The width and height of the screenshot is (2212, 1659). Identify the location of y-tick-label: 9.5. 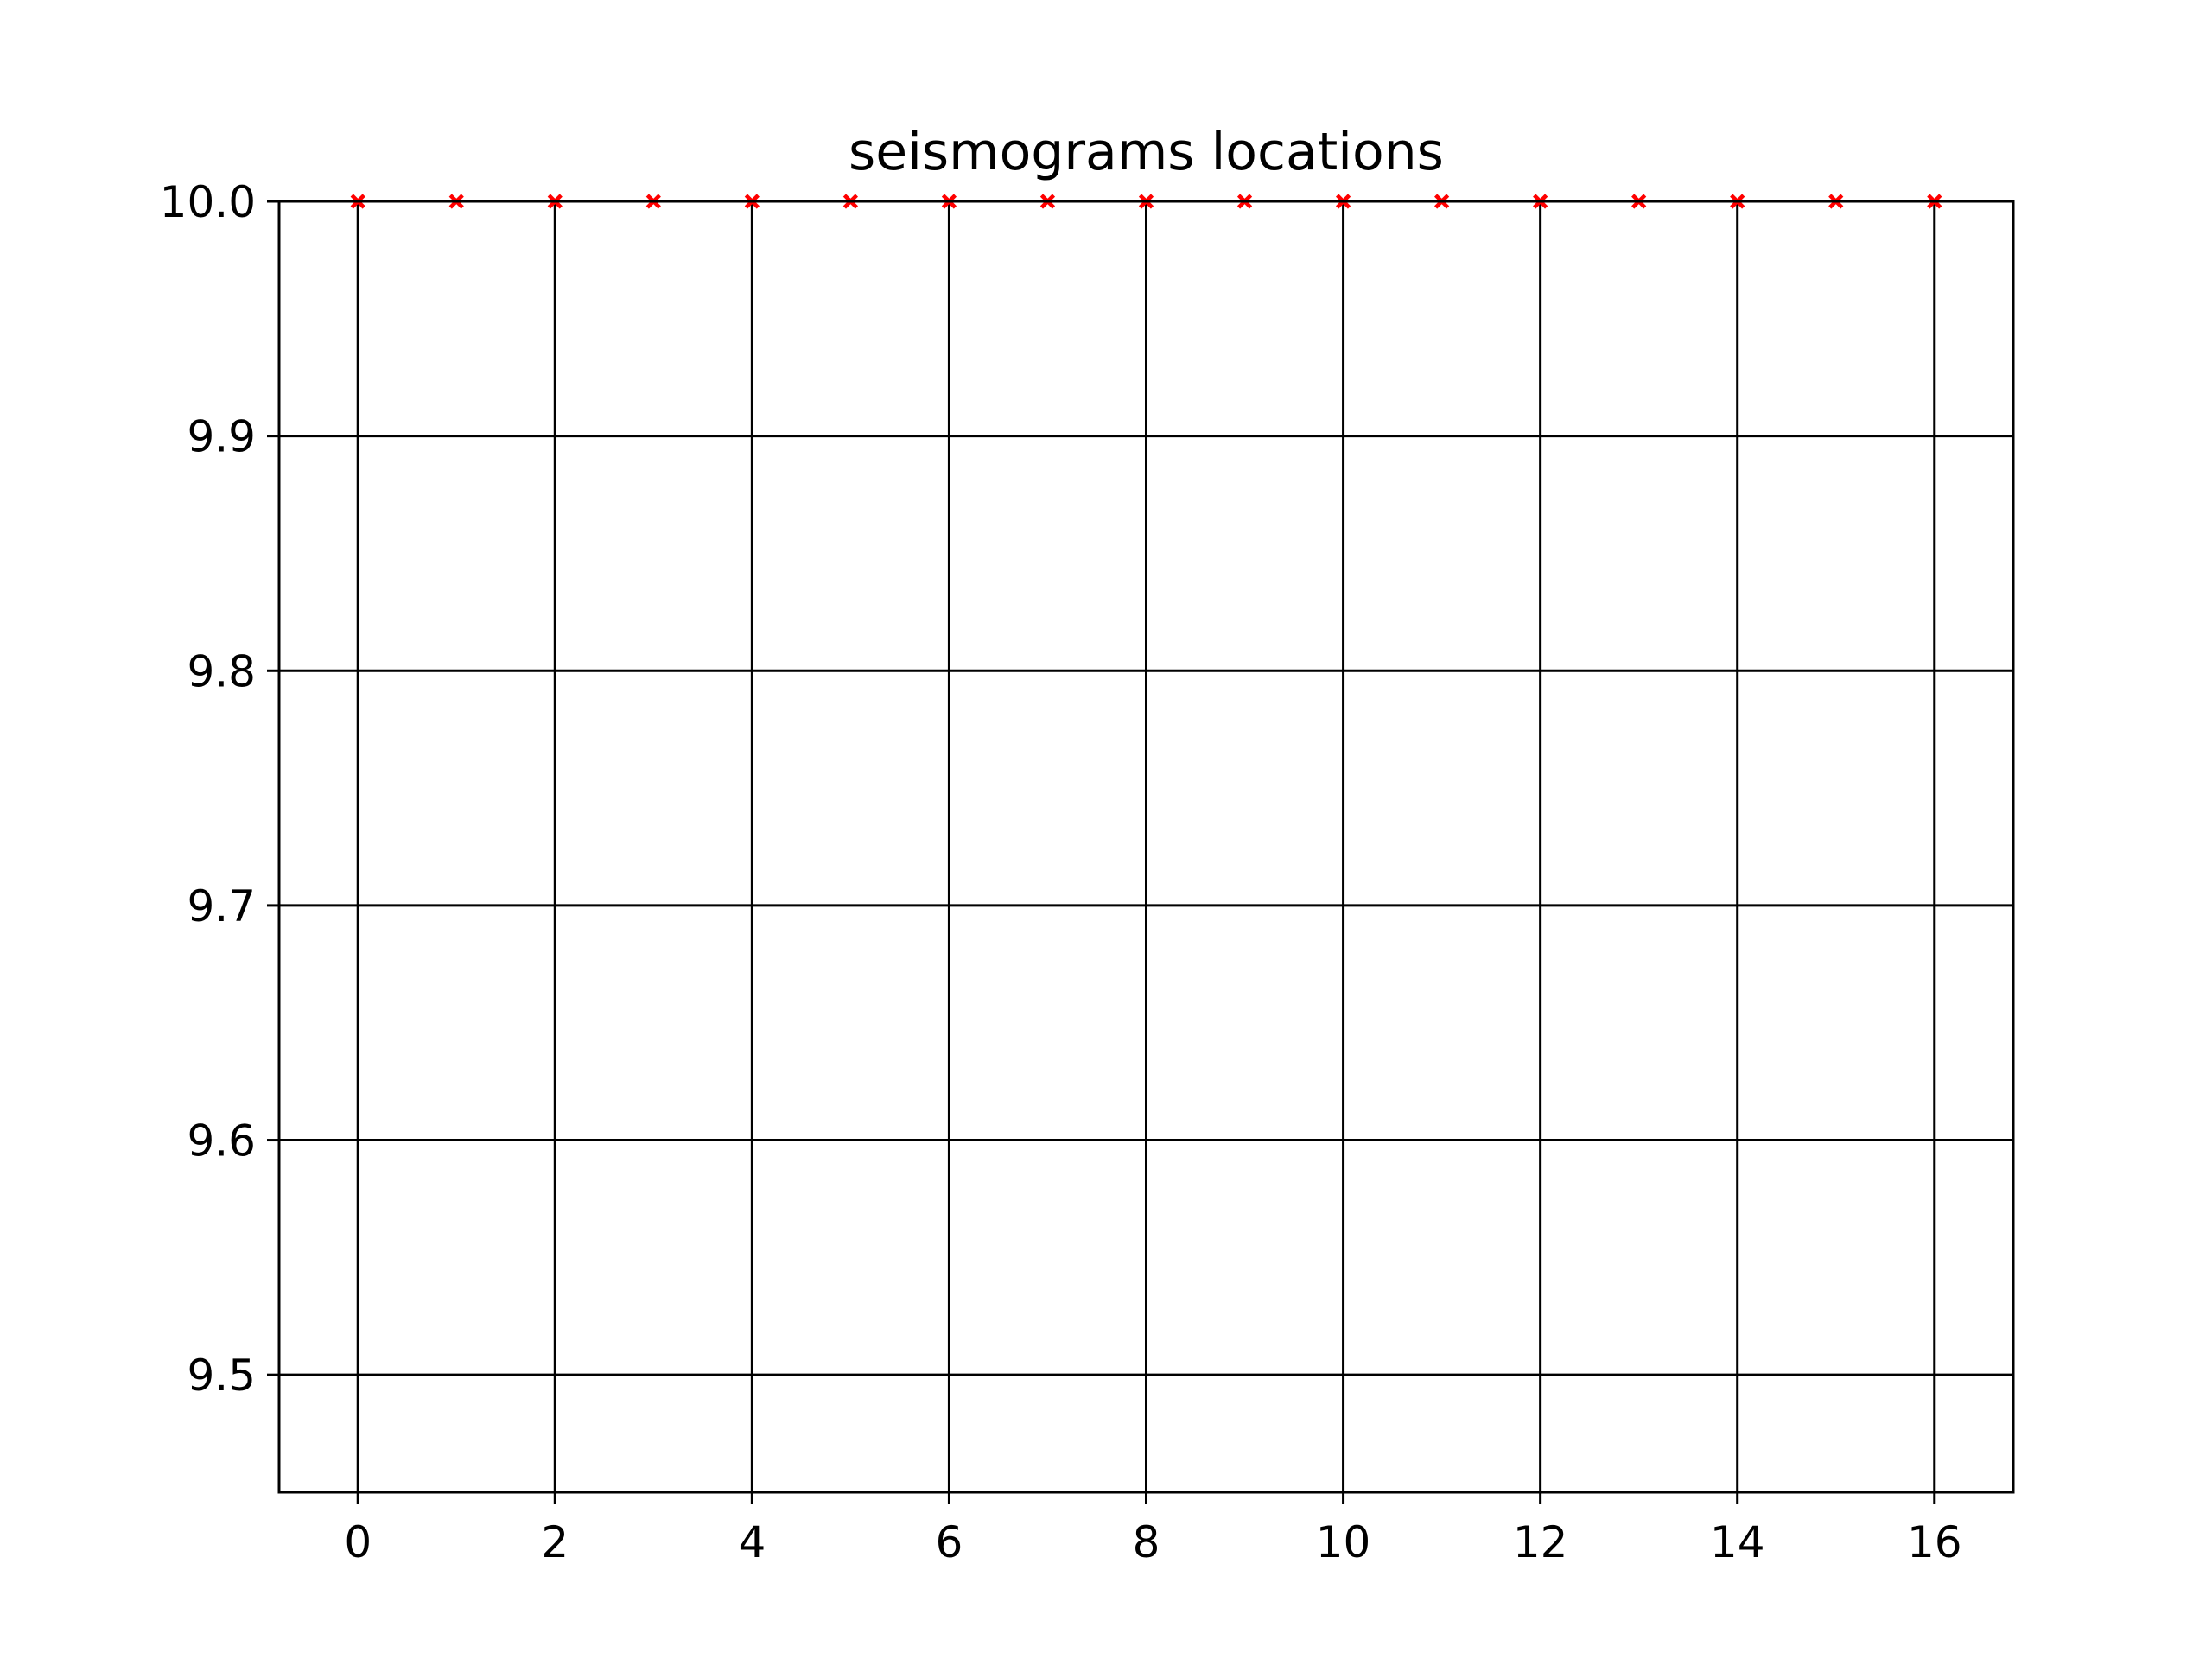
(221, 1376).